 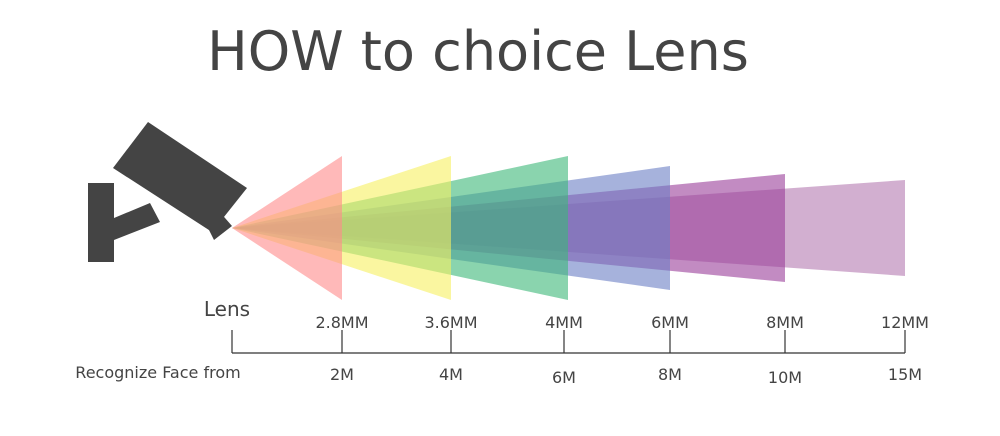 I want to click on lens-label: Lens, so click(x=227, y=309).